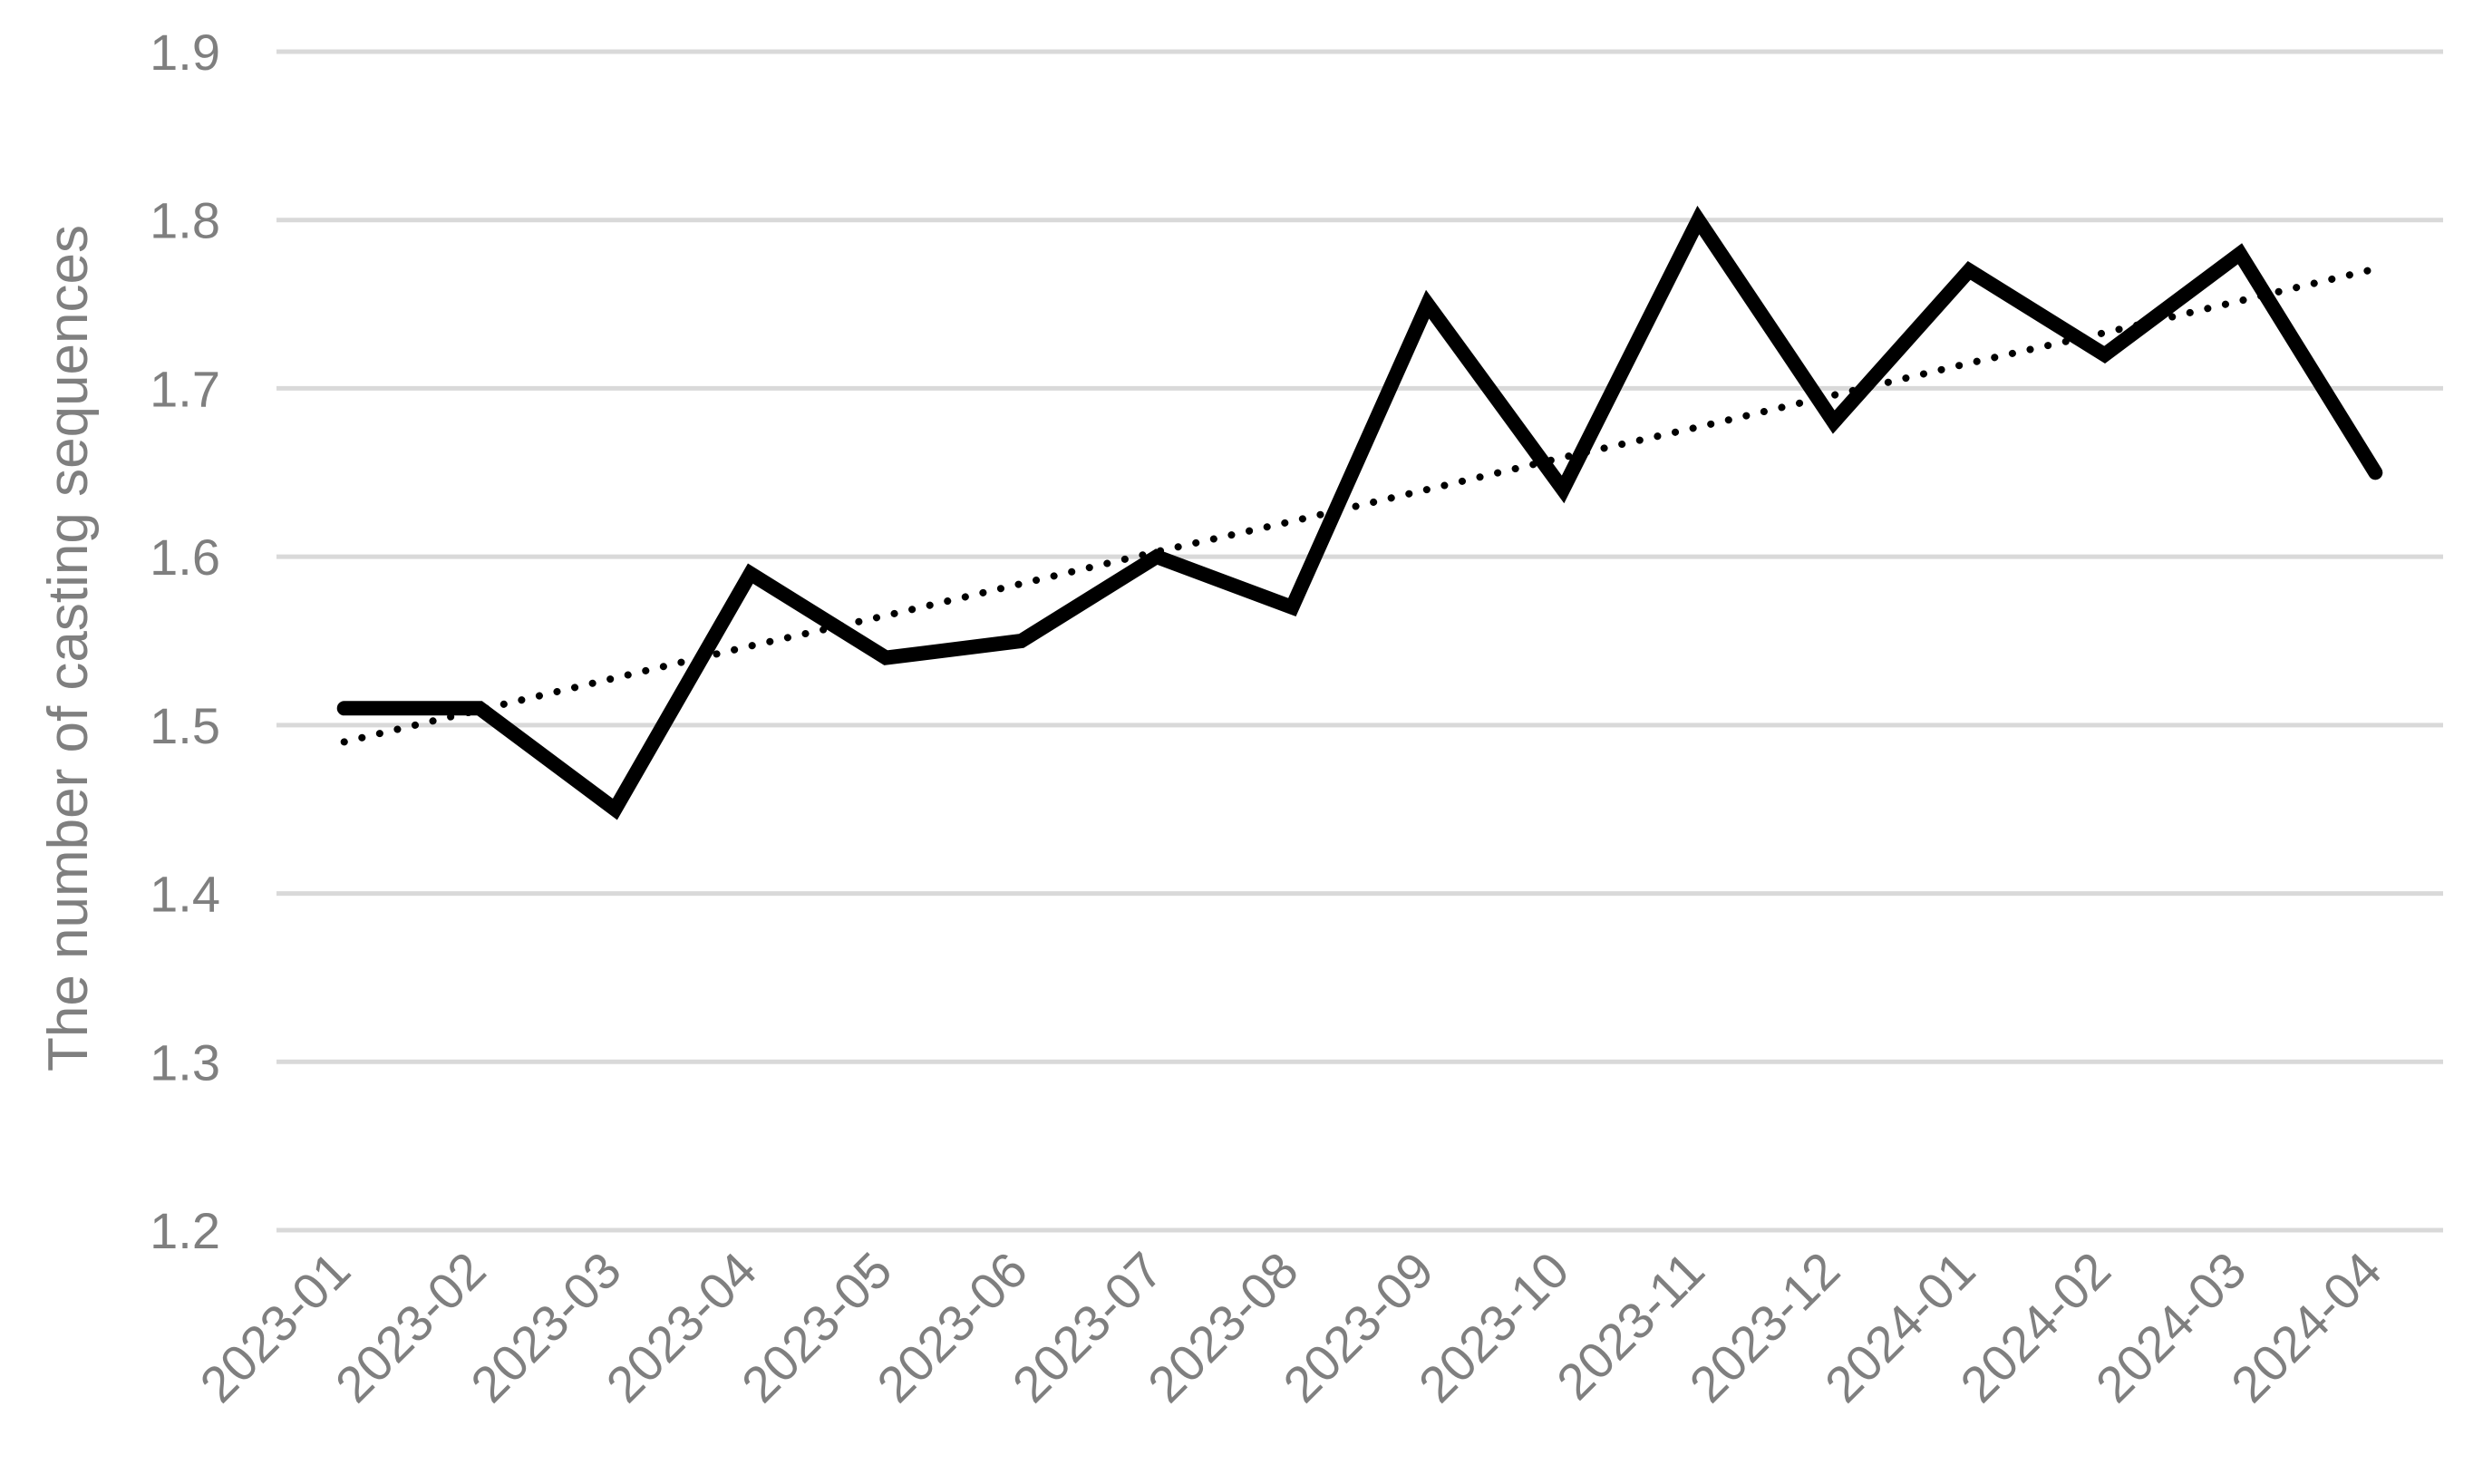 The height and width of the screenshot is (1484, 2483). I want to click on x-tick-label: 2024-01, so click(1900, 1327).